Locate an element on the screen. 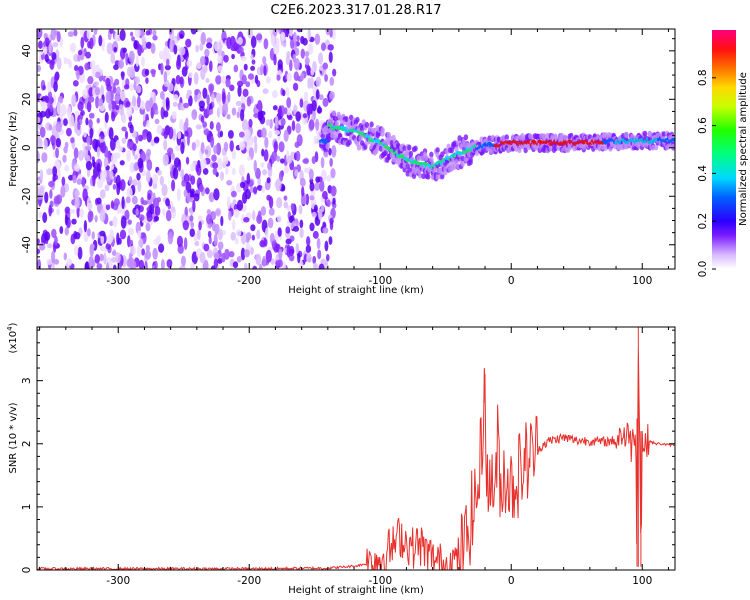 The height and width of the screenshot is (600, 750). top-xtick-label: -300 is located at coordinates (118, 281).